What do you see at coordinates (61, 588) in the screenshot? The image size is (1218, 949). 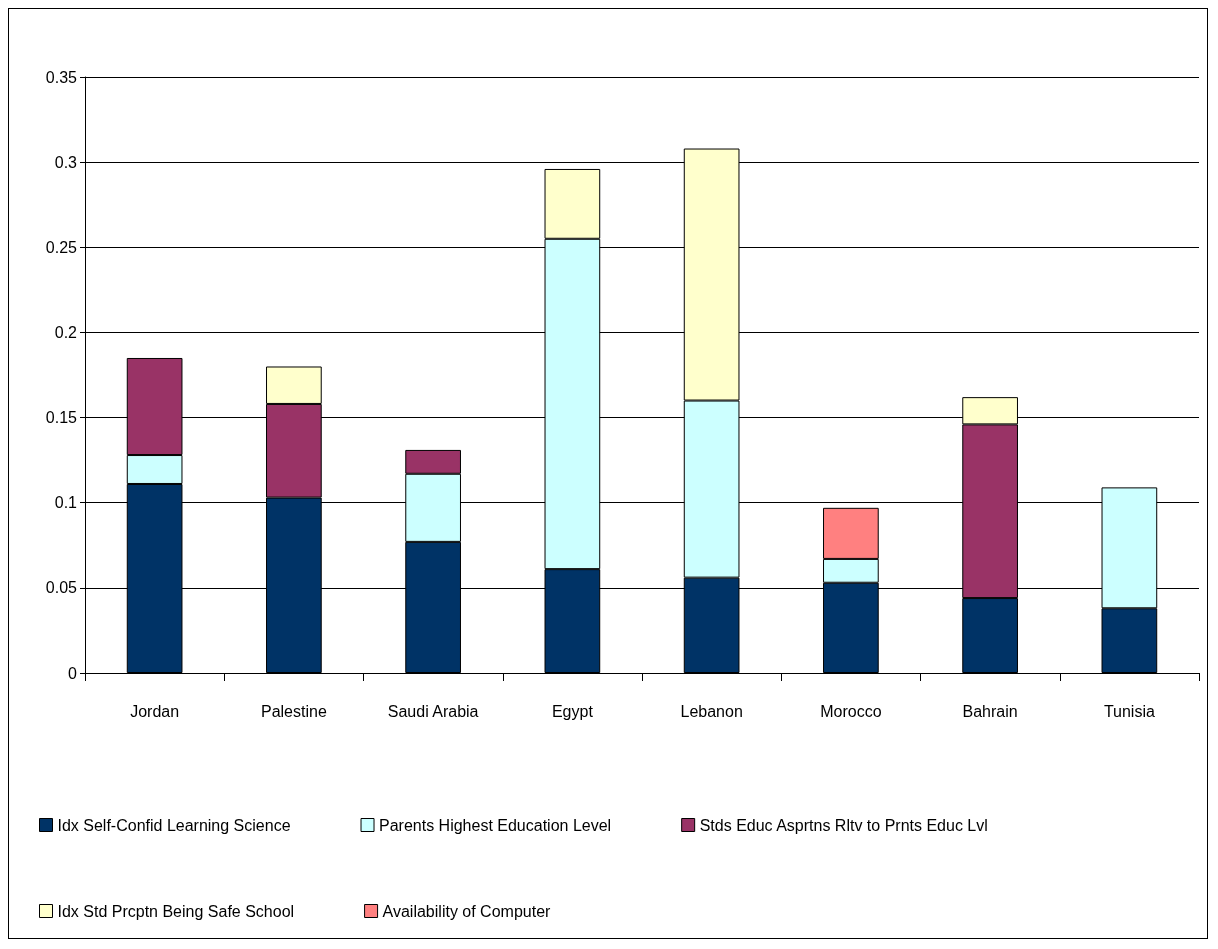 I see `y-tick-label: 0.05` at bounding box center [61, 588].